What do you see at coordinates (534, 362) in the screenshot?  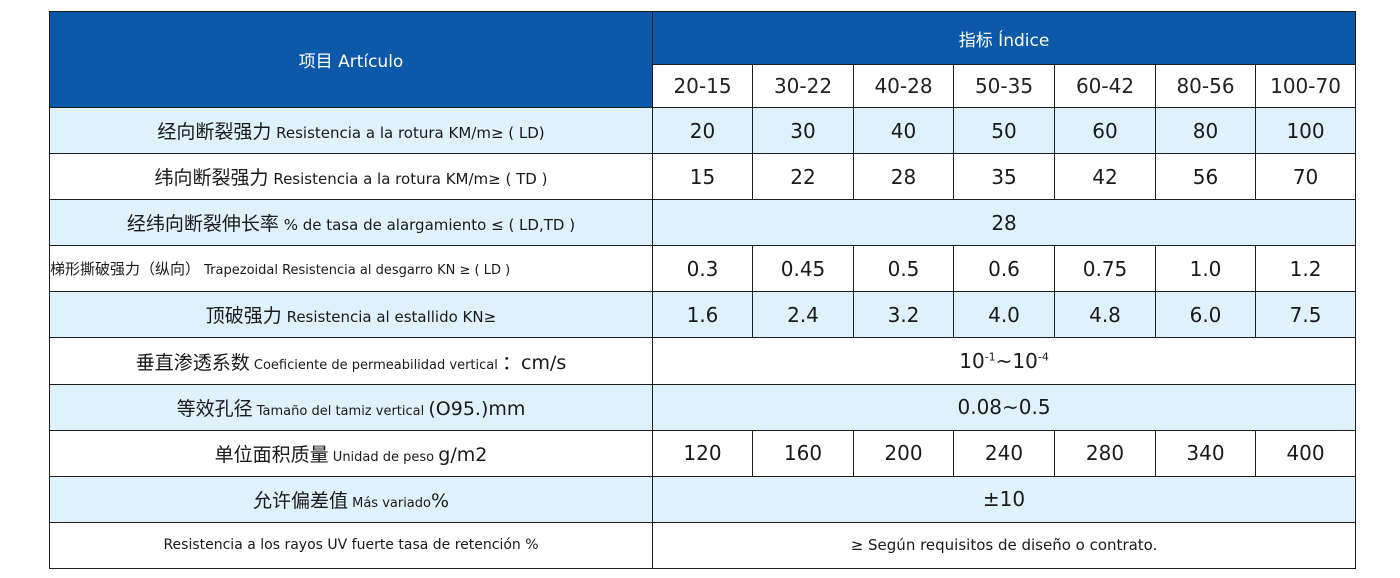 I see `label-unit: ：cm/s` at bounding box center [534, 362].